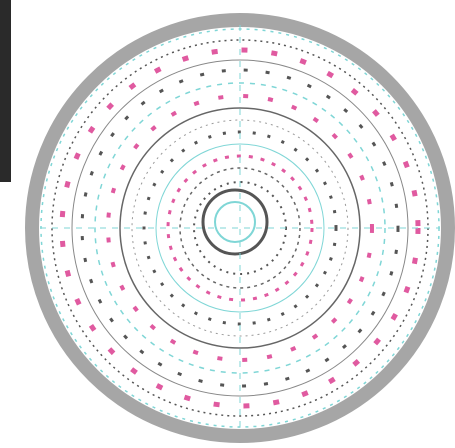 The width and height of the screenshot is (455, 448). I want to click on hub, so click(235, 222).